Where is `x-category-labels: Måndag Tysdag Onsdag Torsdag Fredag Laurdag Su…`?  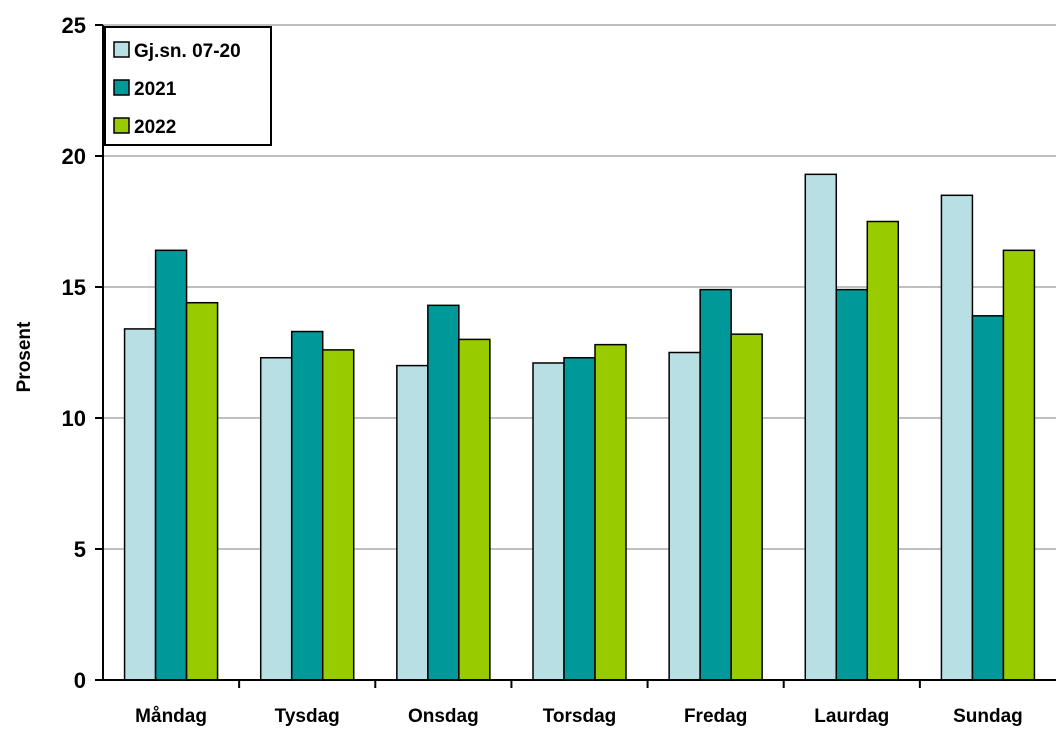
x-category-labels: Måndag Tysdag Onsdag Torsdag Fredag Laurdag Su… is located at coordinates (579, 716).